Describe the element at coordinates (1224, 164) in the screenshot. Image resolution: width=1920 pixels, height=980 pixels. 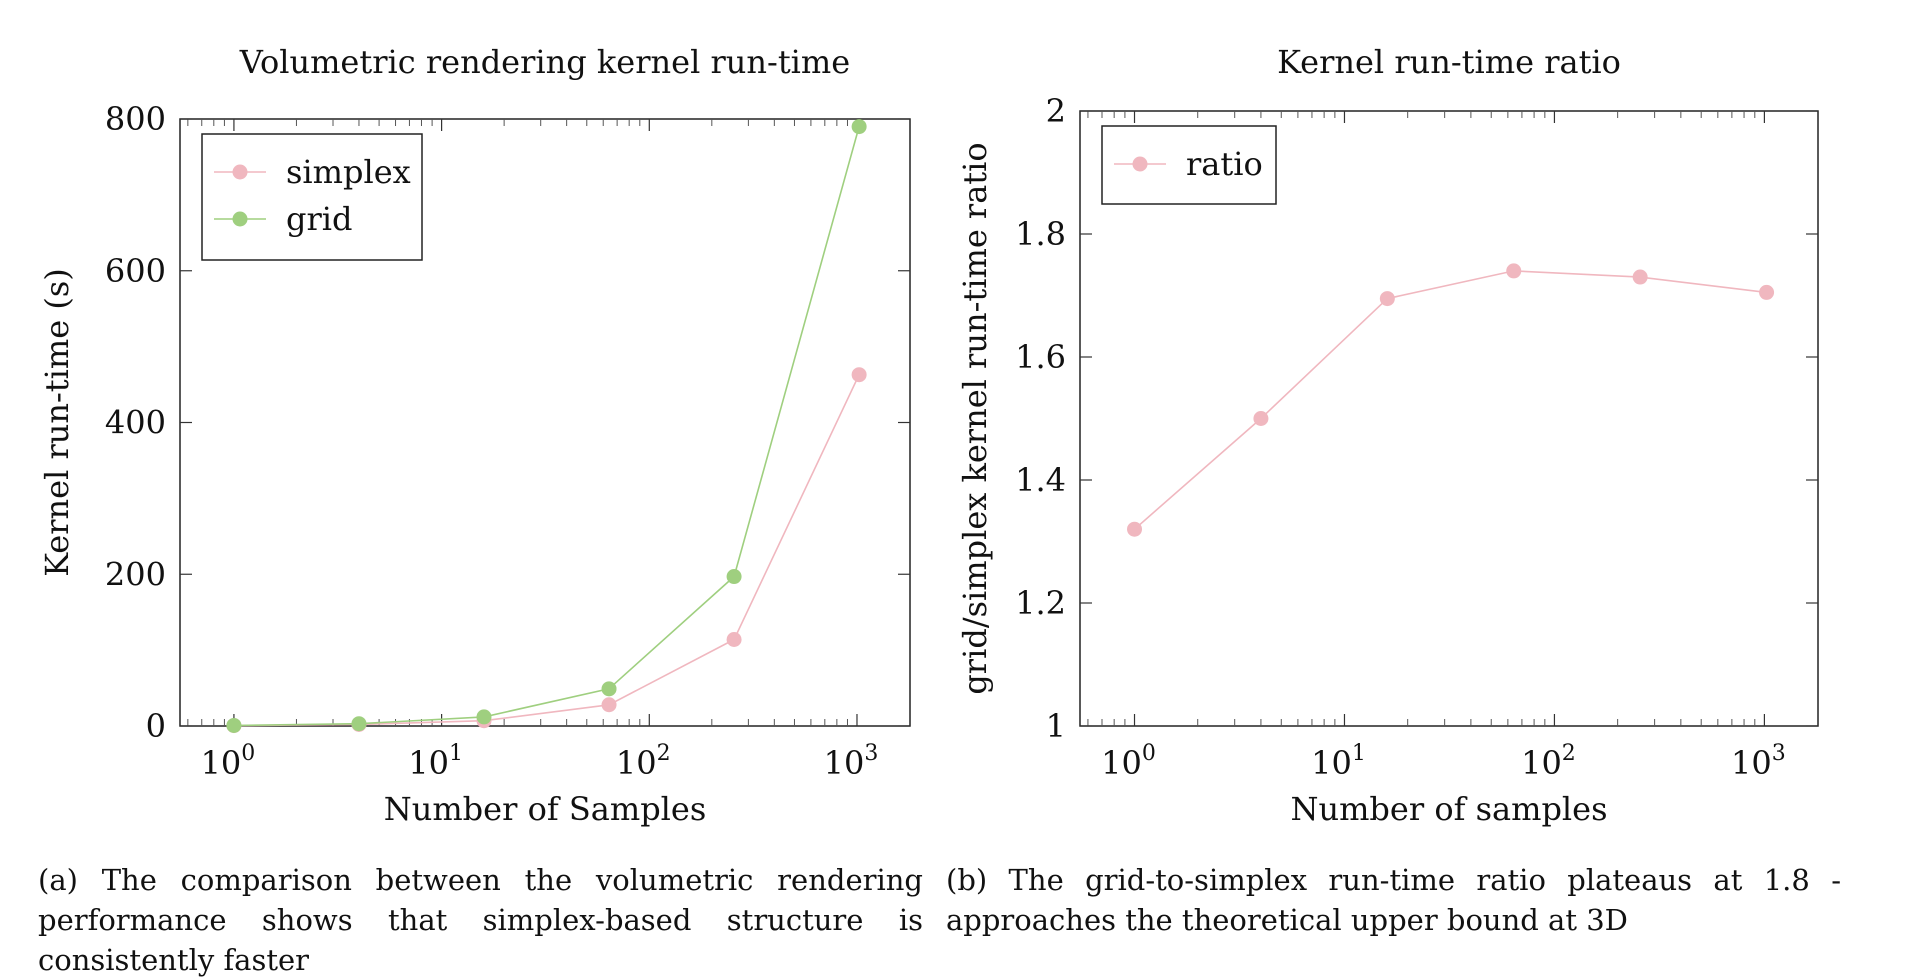
I see `legend-label-ratio: ratio` at that location.